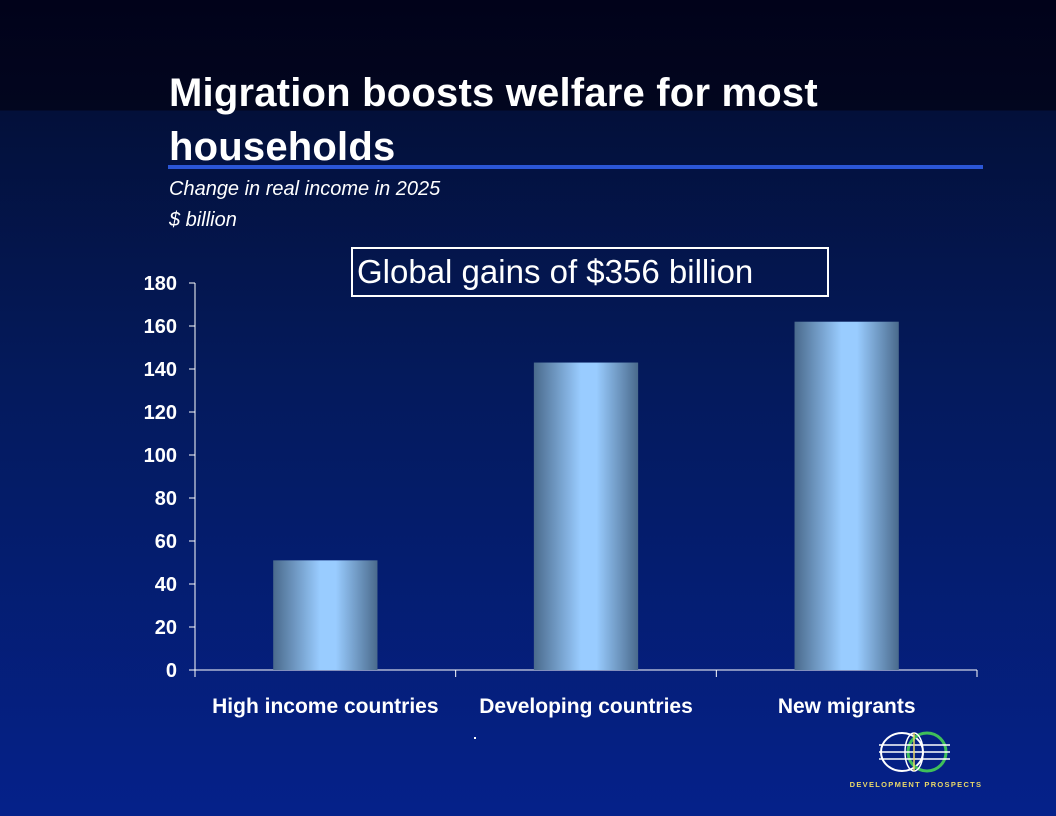 Image resolution: width=1056 pixels, height=816 pixels. What do you see at coordinates (160, 284) in the screenshot?
I see `y-tick-label: 180` at bounding box center [160, 284].